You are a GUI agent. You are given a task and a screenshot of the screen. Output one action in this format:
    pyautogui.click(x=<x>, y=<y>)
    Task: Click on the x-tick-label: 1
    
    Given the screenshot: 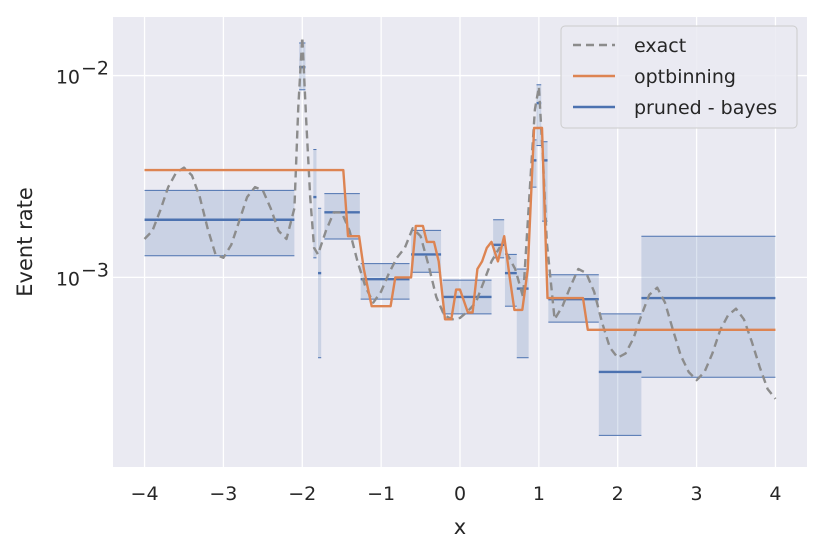 What is the action you would take?
    pyautogui.click(x=539, y=494)
    